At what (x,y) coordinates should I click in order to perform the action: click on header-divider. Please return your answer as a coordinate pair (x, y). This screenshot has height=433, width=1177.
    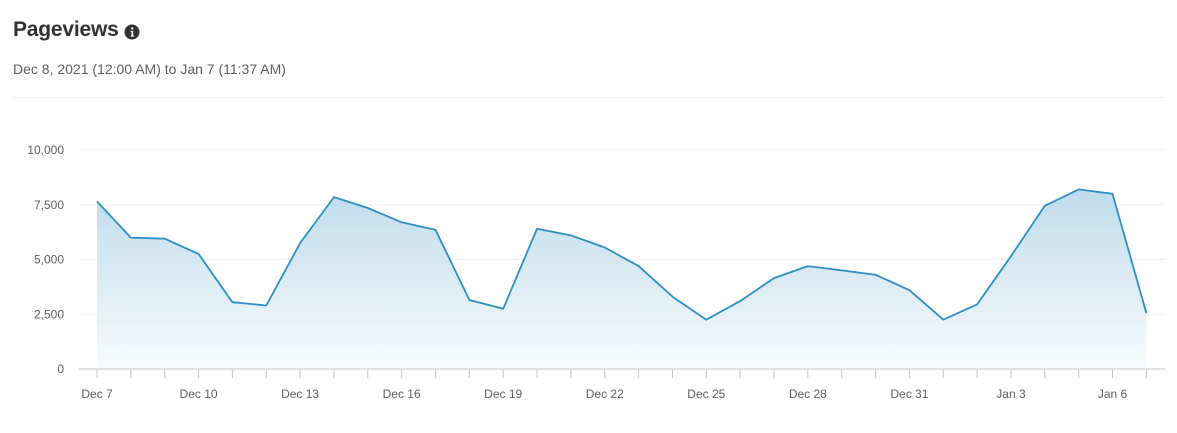
    Looking at the image, I should click on (589, 97).